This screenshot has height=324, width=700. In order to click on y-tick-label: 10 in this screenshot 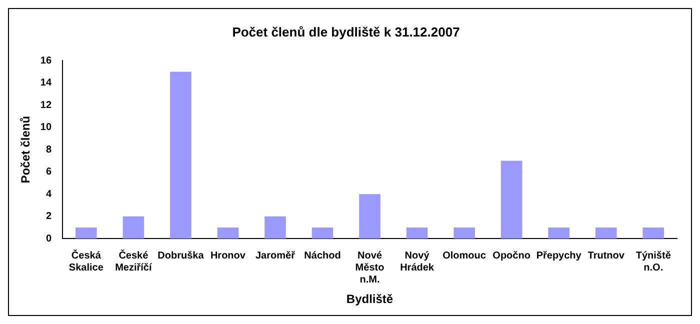, I will do `click(46, 128)`.